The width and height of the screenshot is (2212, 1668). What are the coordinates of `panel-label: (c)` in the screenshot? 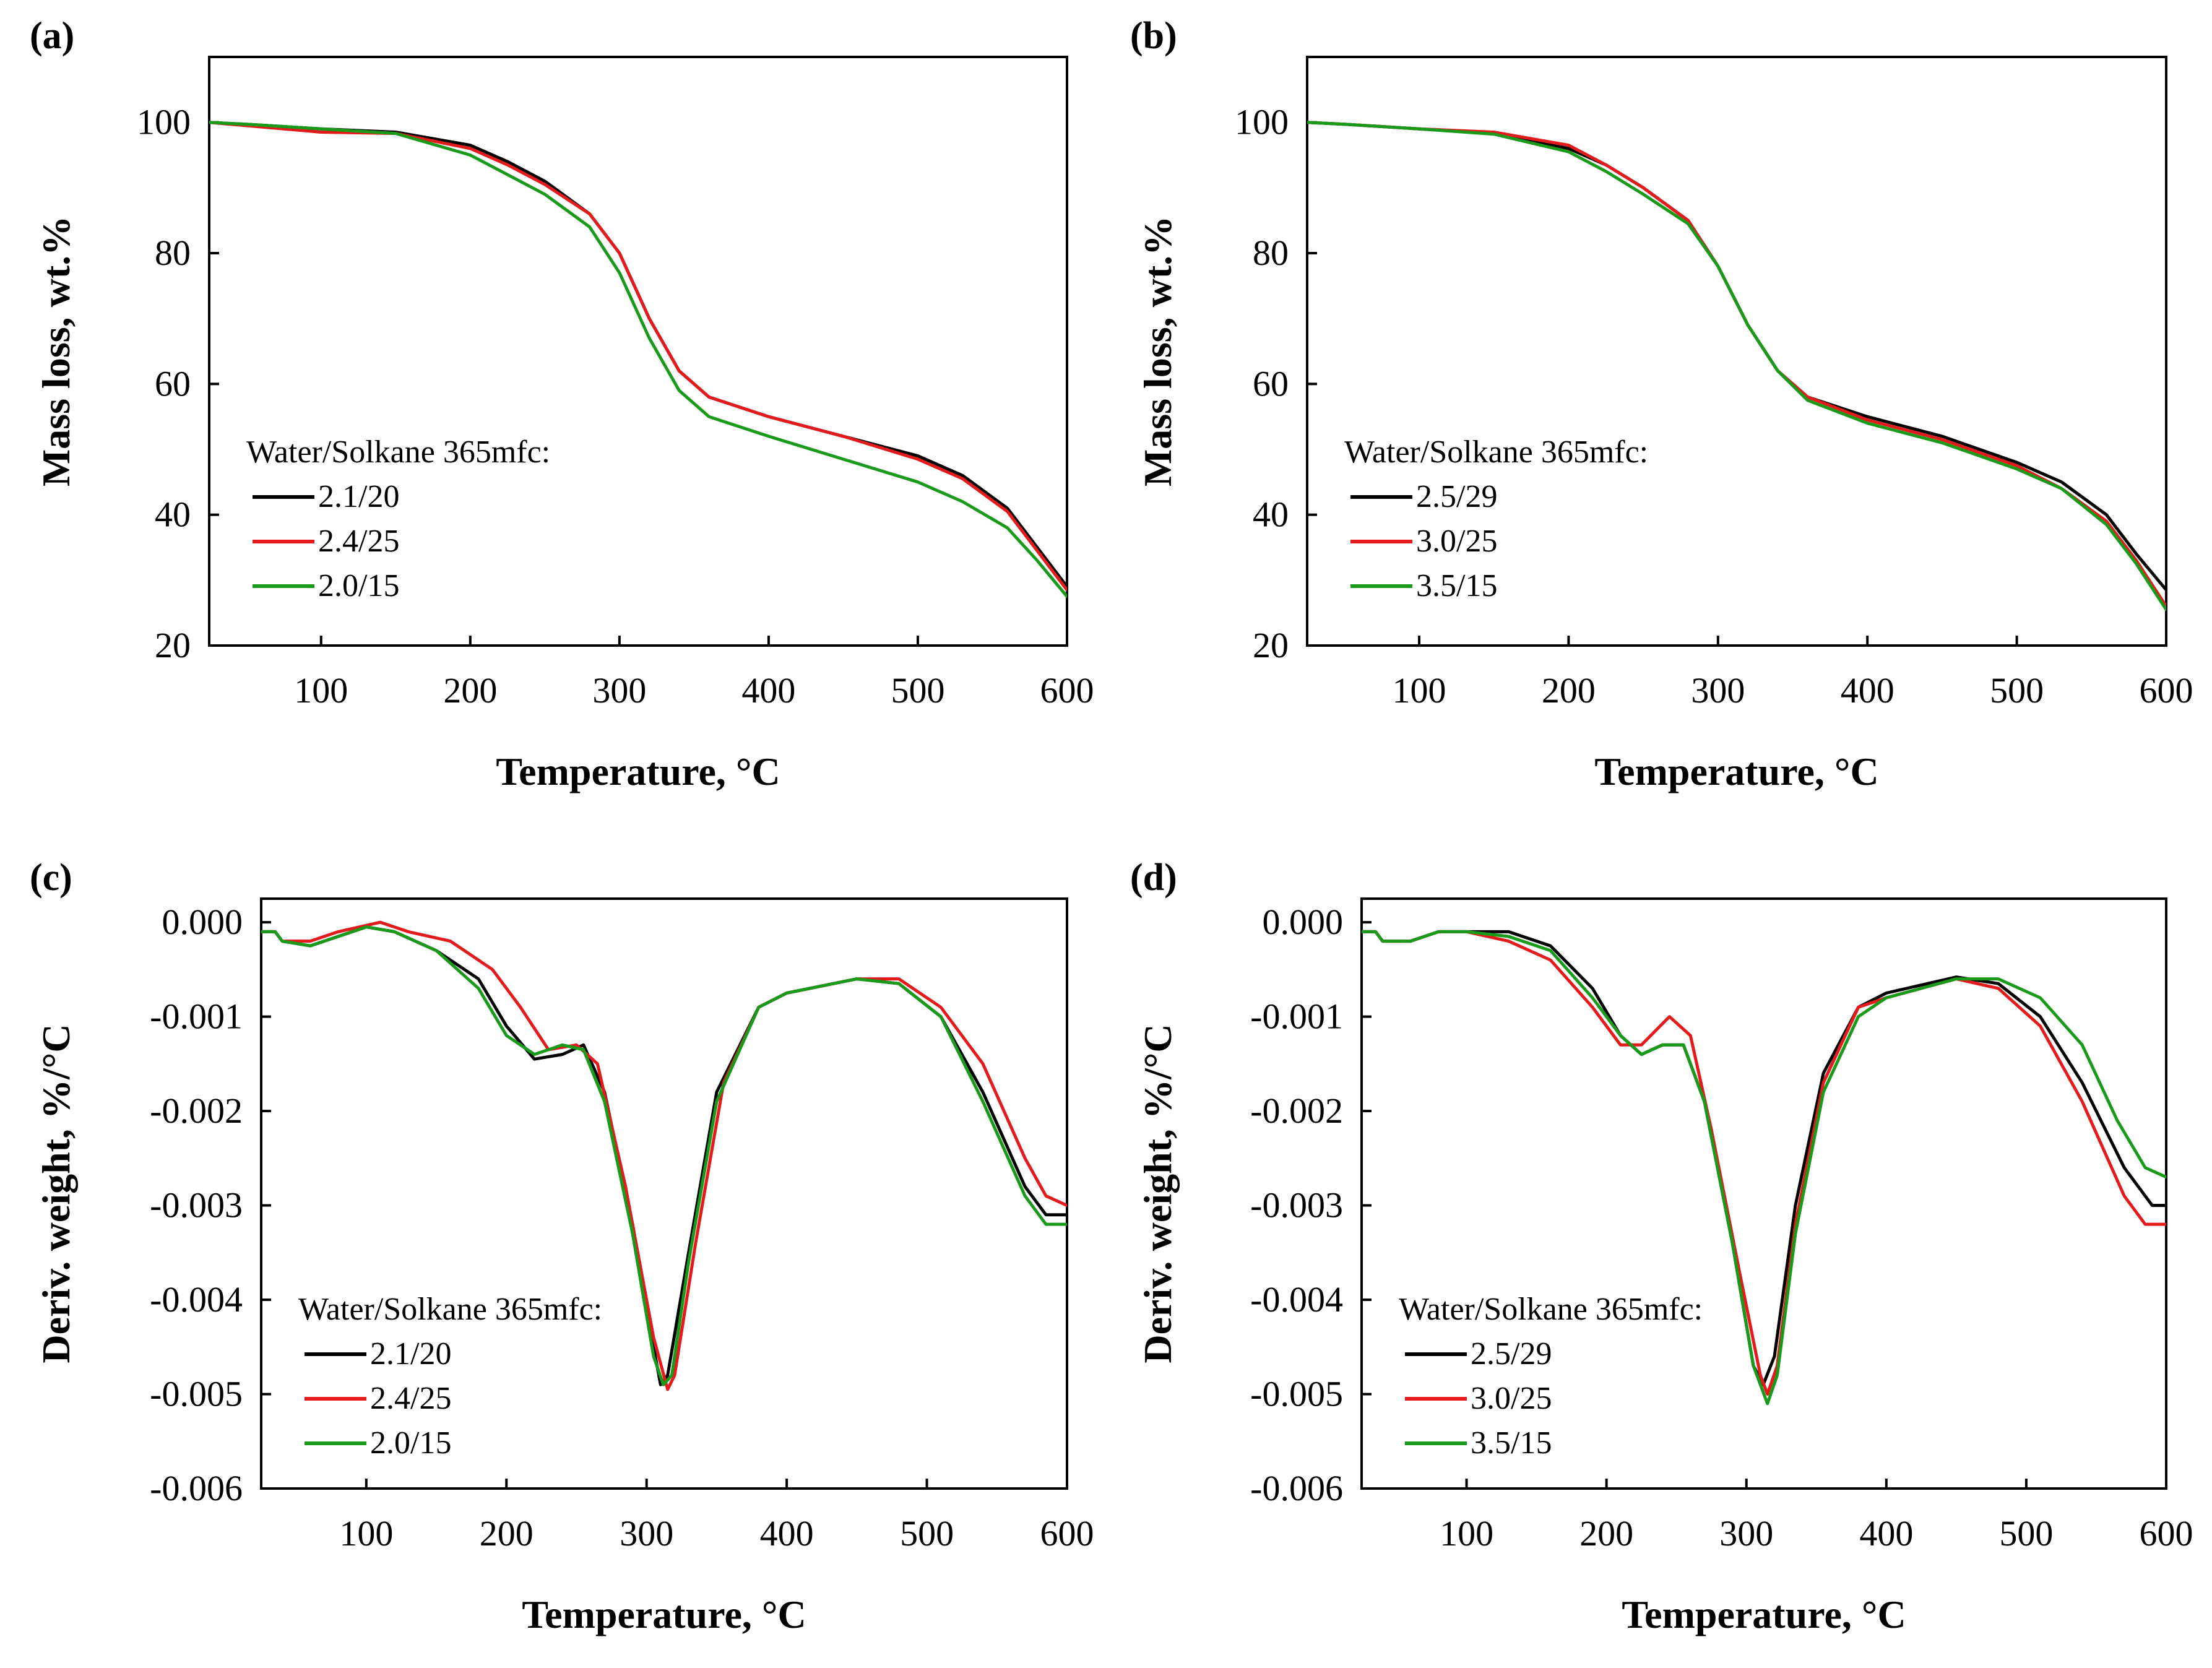 It's located at (51, 878).